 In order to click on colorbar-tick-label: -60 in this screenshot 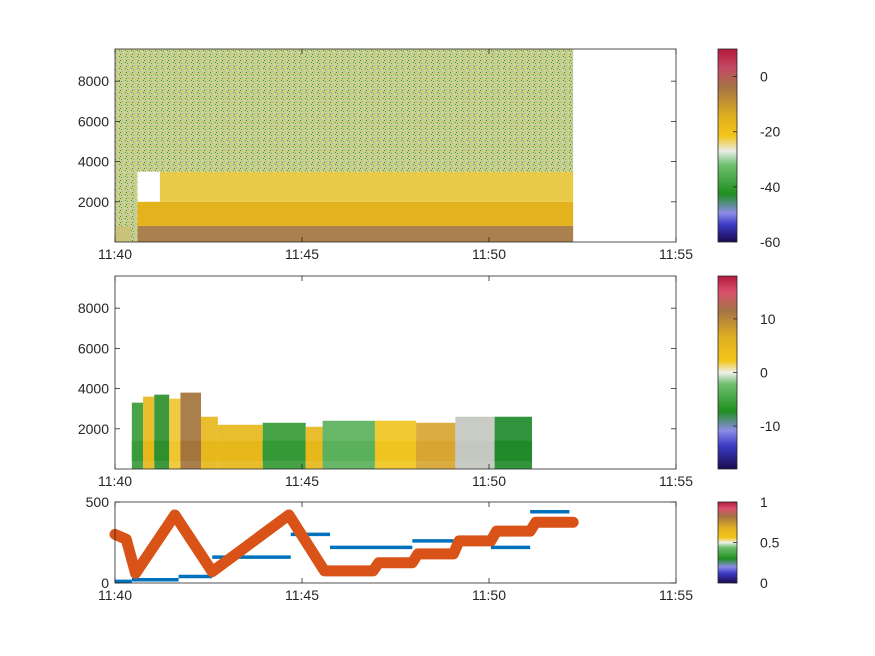, I will do `click(770, 242)`.